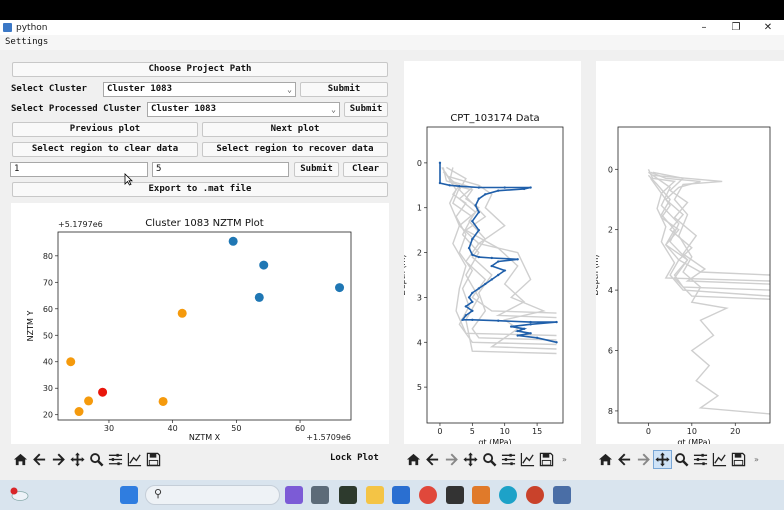 The width and height of the screenshot is (784, 510). I want to click on edge-icon, so click(508, 495).